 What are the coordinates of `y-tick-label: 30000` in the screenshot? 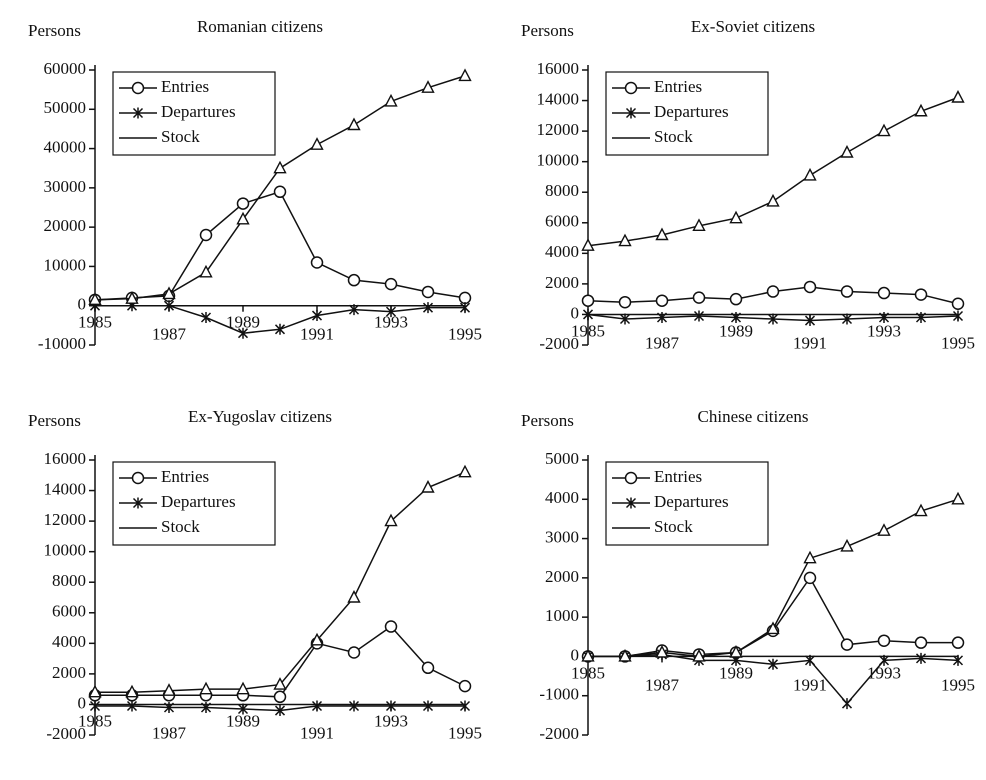 It's located at (65, 186).